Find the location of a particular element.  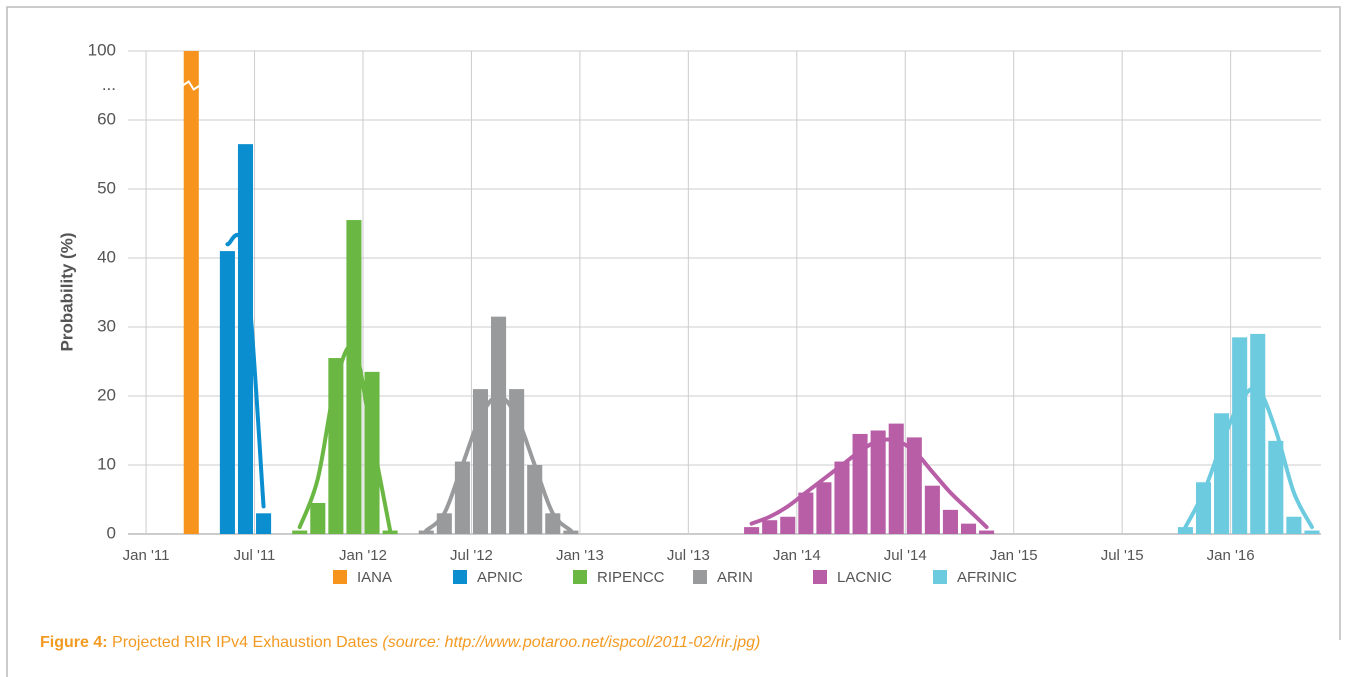

x-tick-label: Jul '15 is located at coordinates (1122, 555).